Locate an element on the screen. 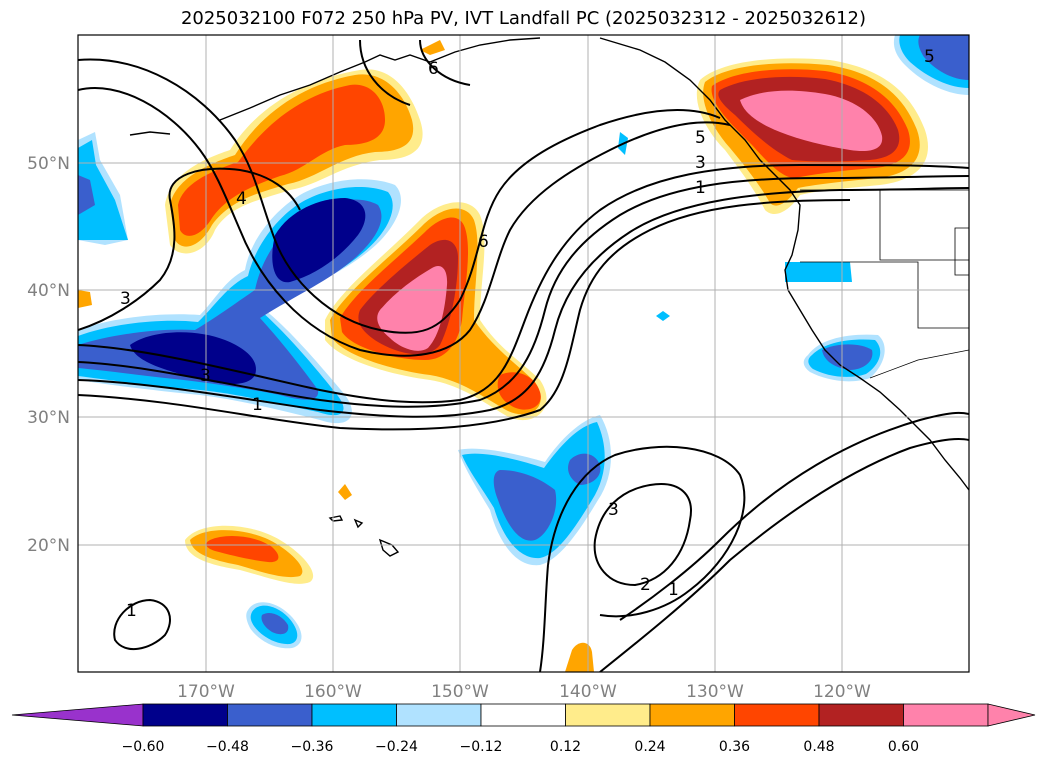 This screenshot has height=765, width=1047. colorbar-tick-label: −0.24 is located at coordinates (396, 747).